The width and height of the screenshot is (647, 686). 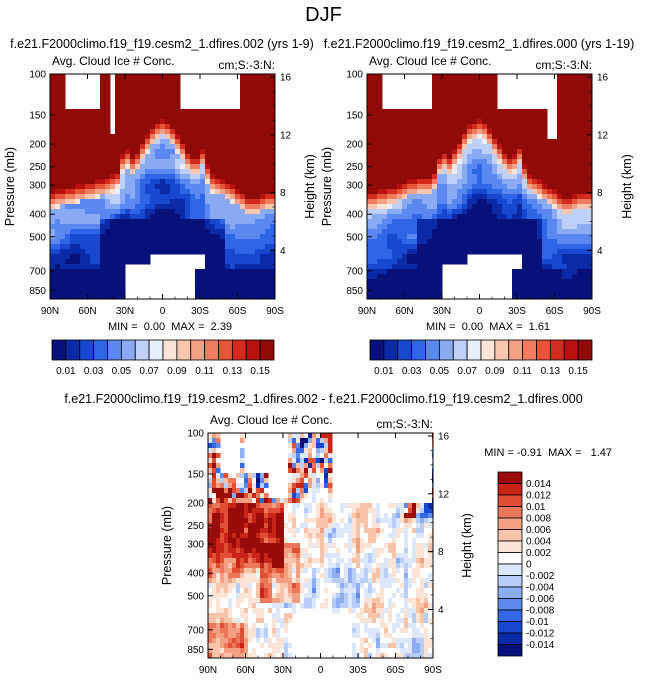 I want to click on y-right-tick-label: 8, so click(x=283, y=193).